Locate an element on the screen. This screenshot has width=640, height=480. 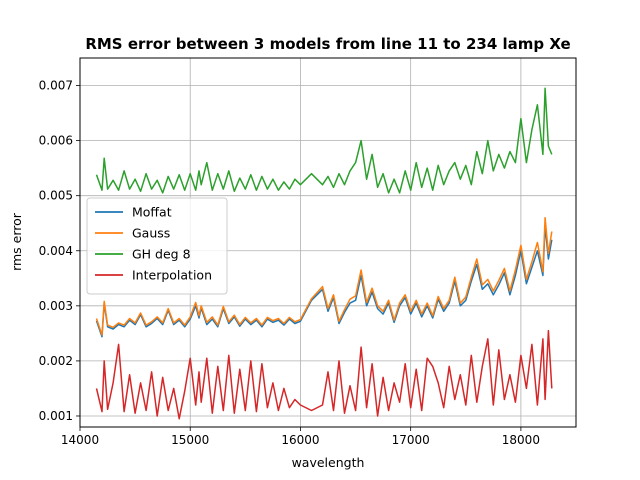
y-tick-label: 0.006 is located at coordinates (56, 141).